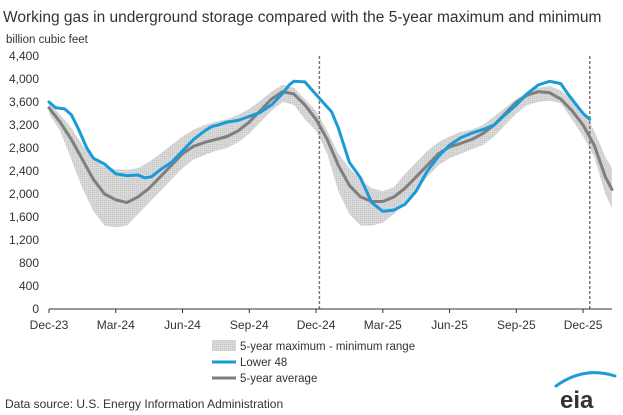  I want to click on y-tick-label: 4,000, so click(24, 79).